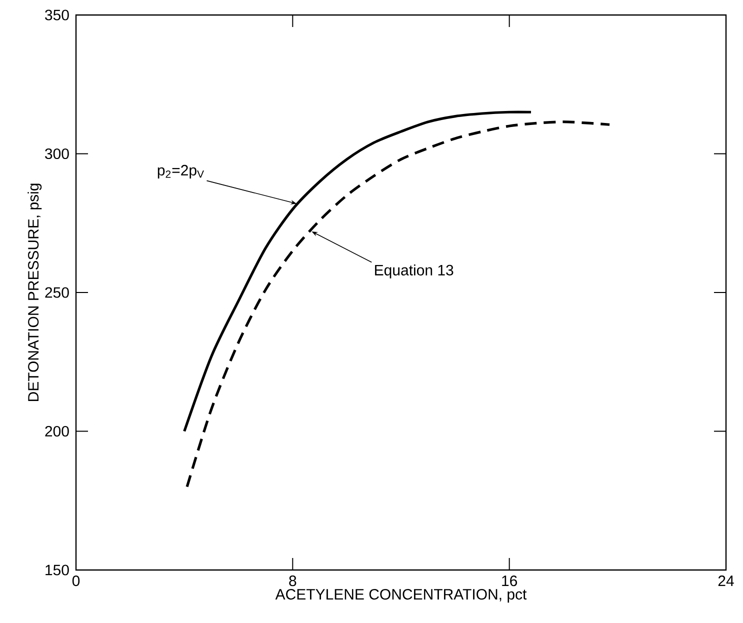 Image resolution: width=743 pixels, height=623 pixels. I want to click on x-tick-label: 0, so click(76, 581).